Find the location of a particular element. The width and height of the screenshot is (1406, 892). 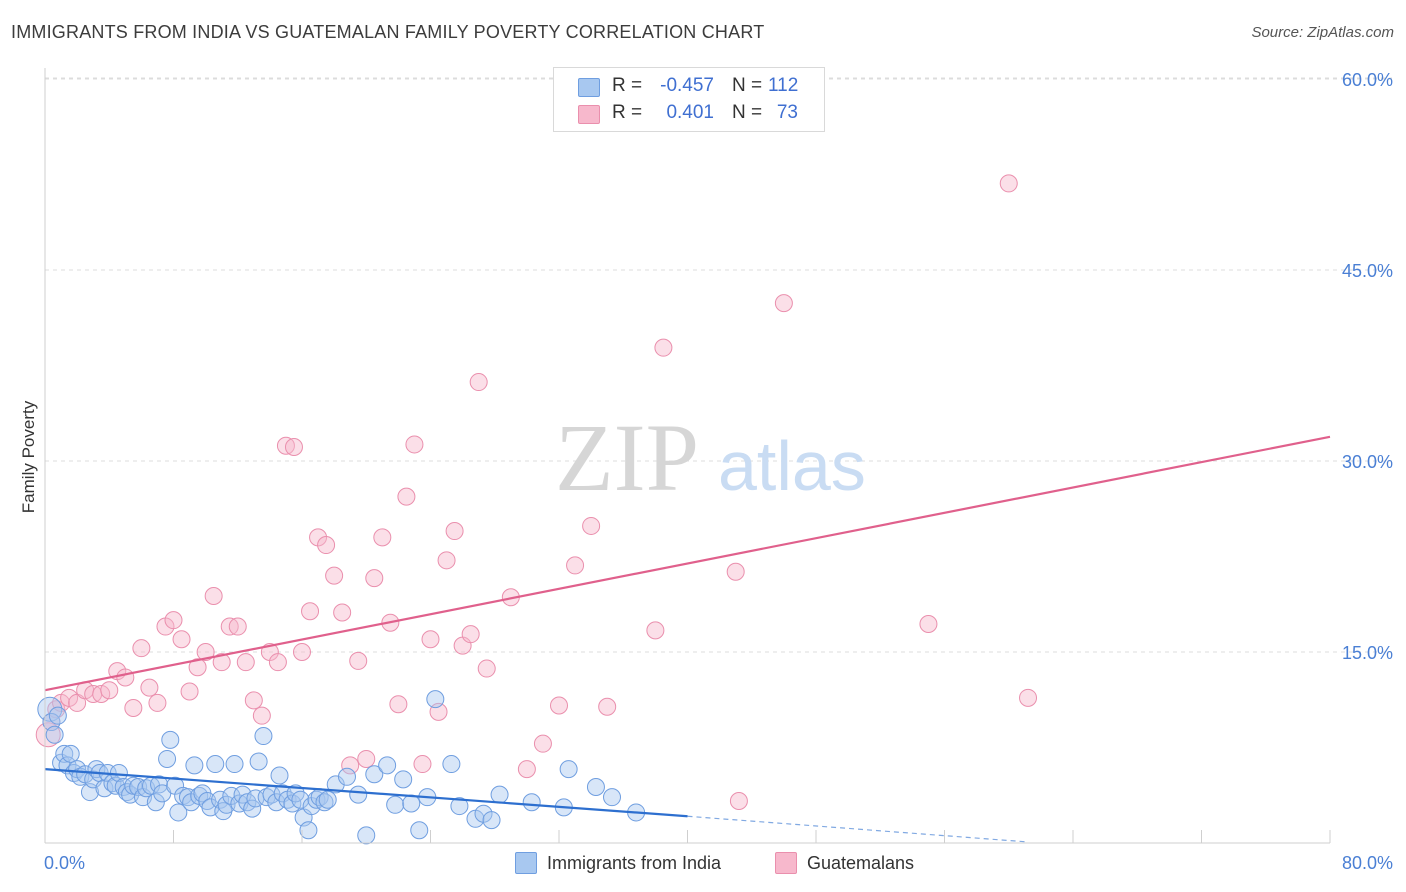

legend-row-india: R = -0.457 N = 112 is located at coordinates (689, 88).